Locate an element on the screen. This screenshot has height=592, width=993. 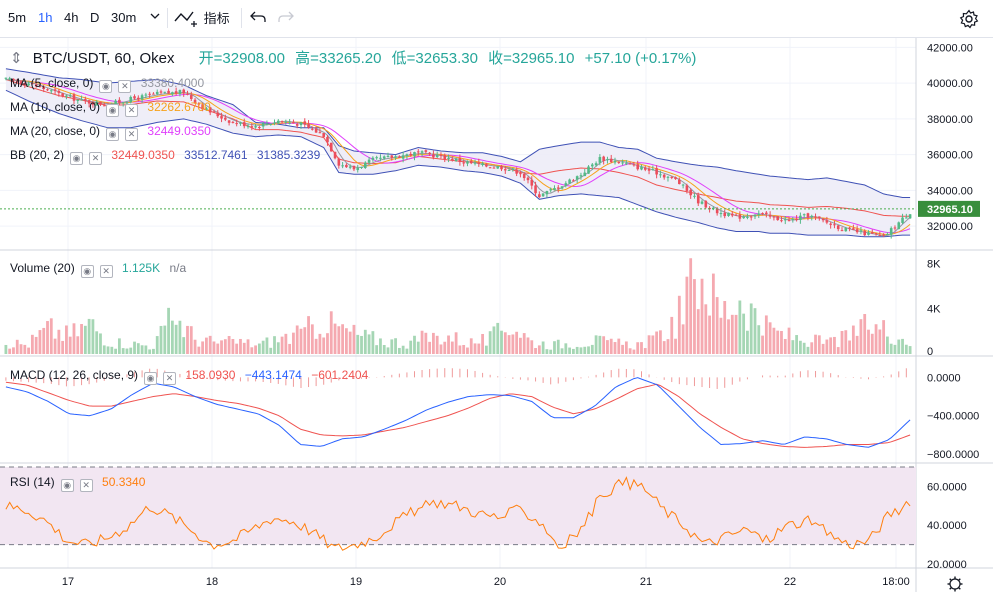
interval-30m: 30m is located at coordinates (124, 17).